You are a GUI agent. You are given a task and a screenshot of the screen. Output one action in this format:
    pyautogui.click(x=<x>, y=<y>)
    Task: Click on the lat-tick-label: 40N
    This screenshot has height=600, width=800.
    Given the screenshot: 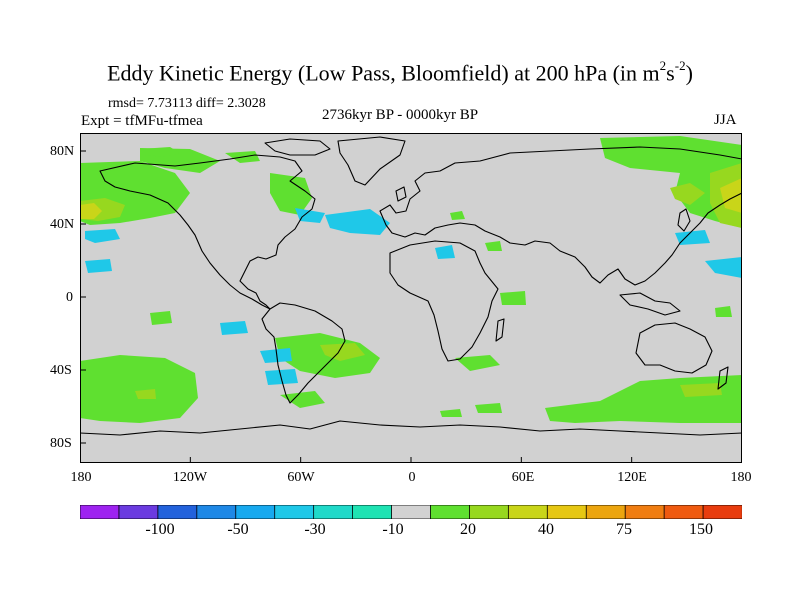 What is the action you would take?
    pyautogui.click(x=62, y=224)
    